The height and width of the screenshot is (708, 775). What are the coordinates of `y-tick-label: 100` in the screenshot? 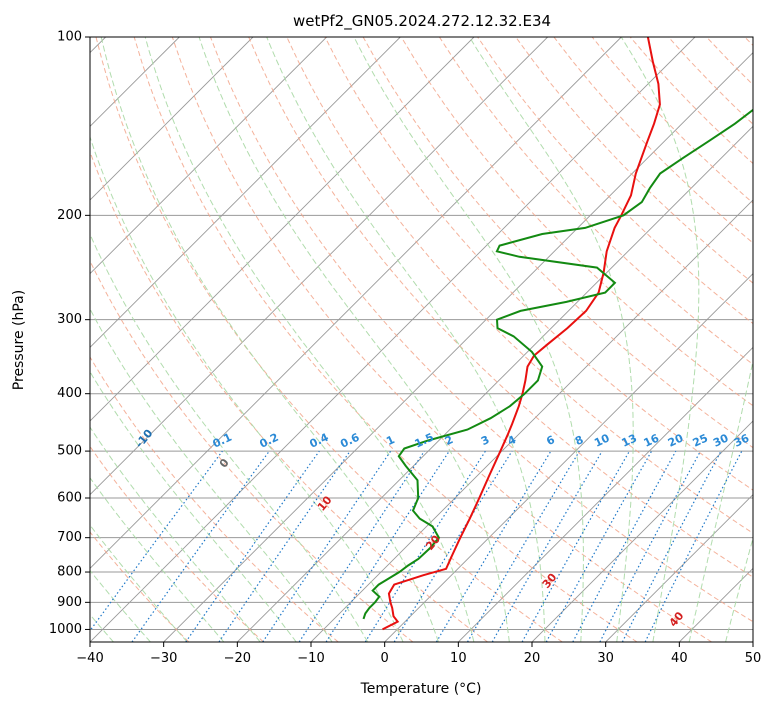 It's located at (69, 37).